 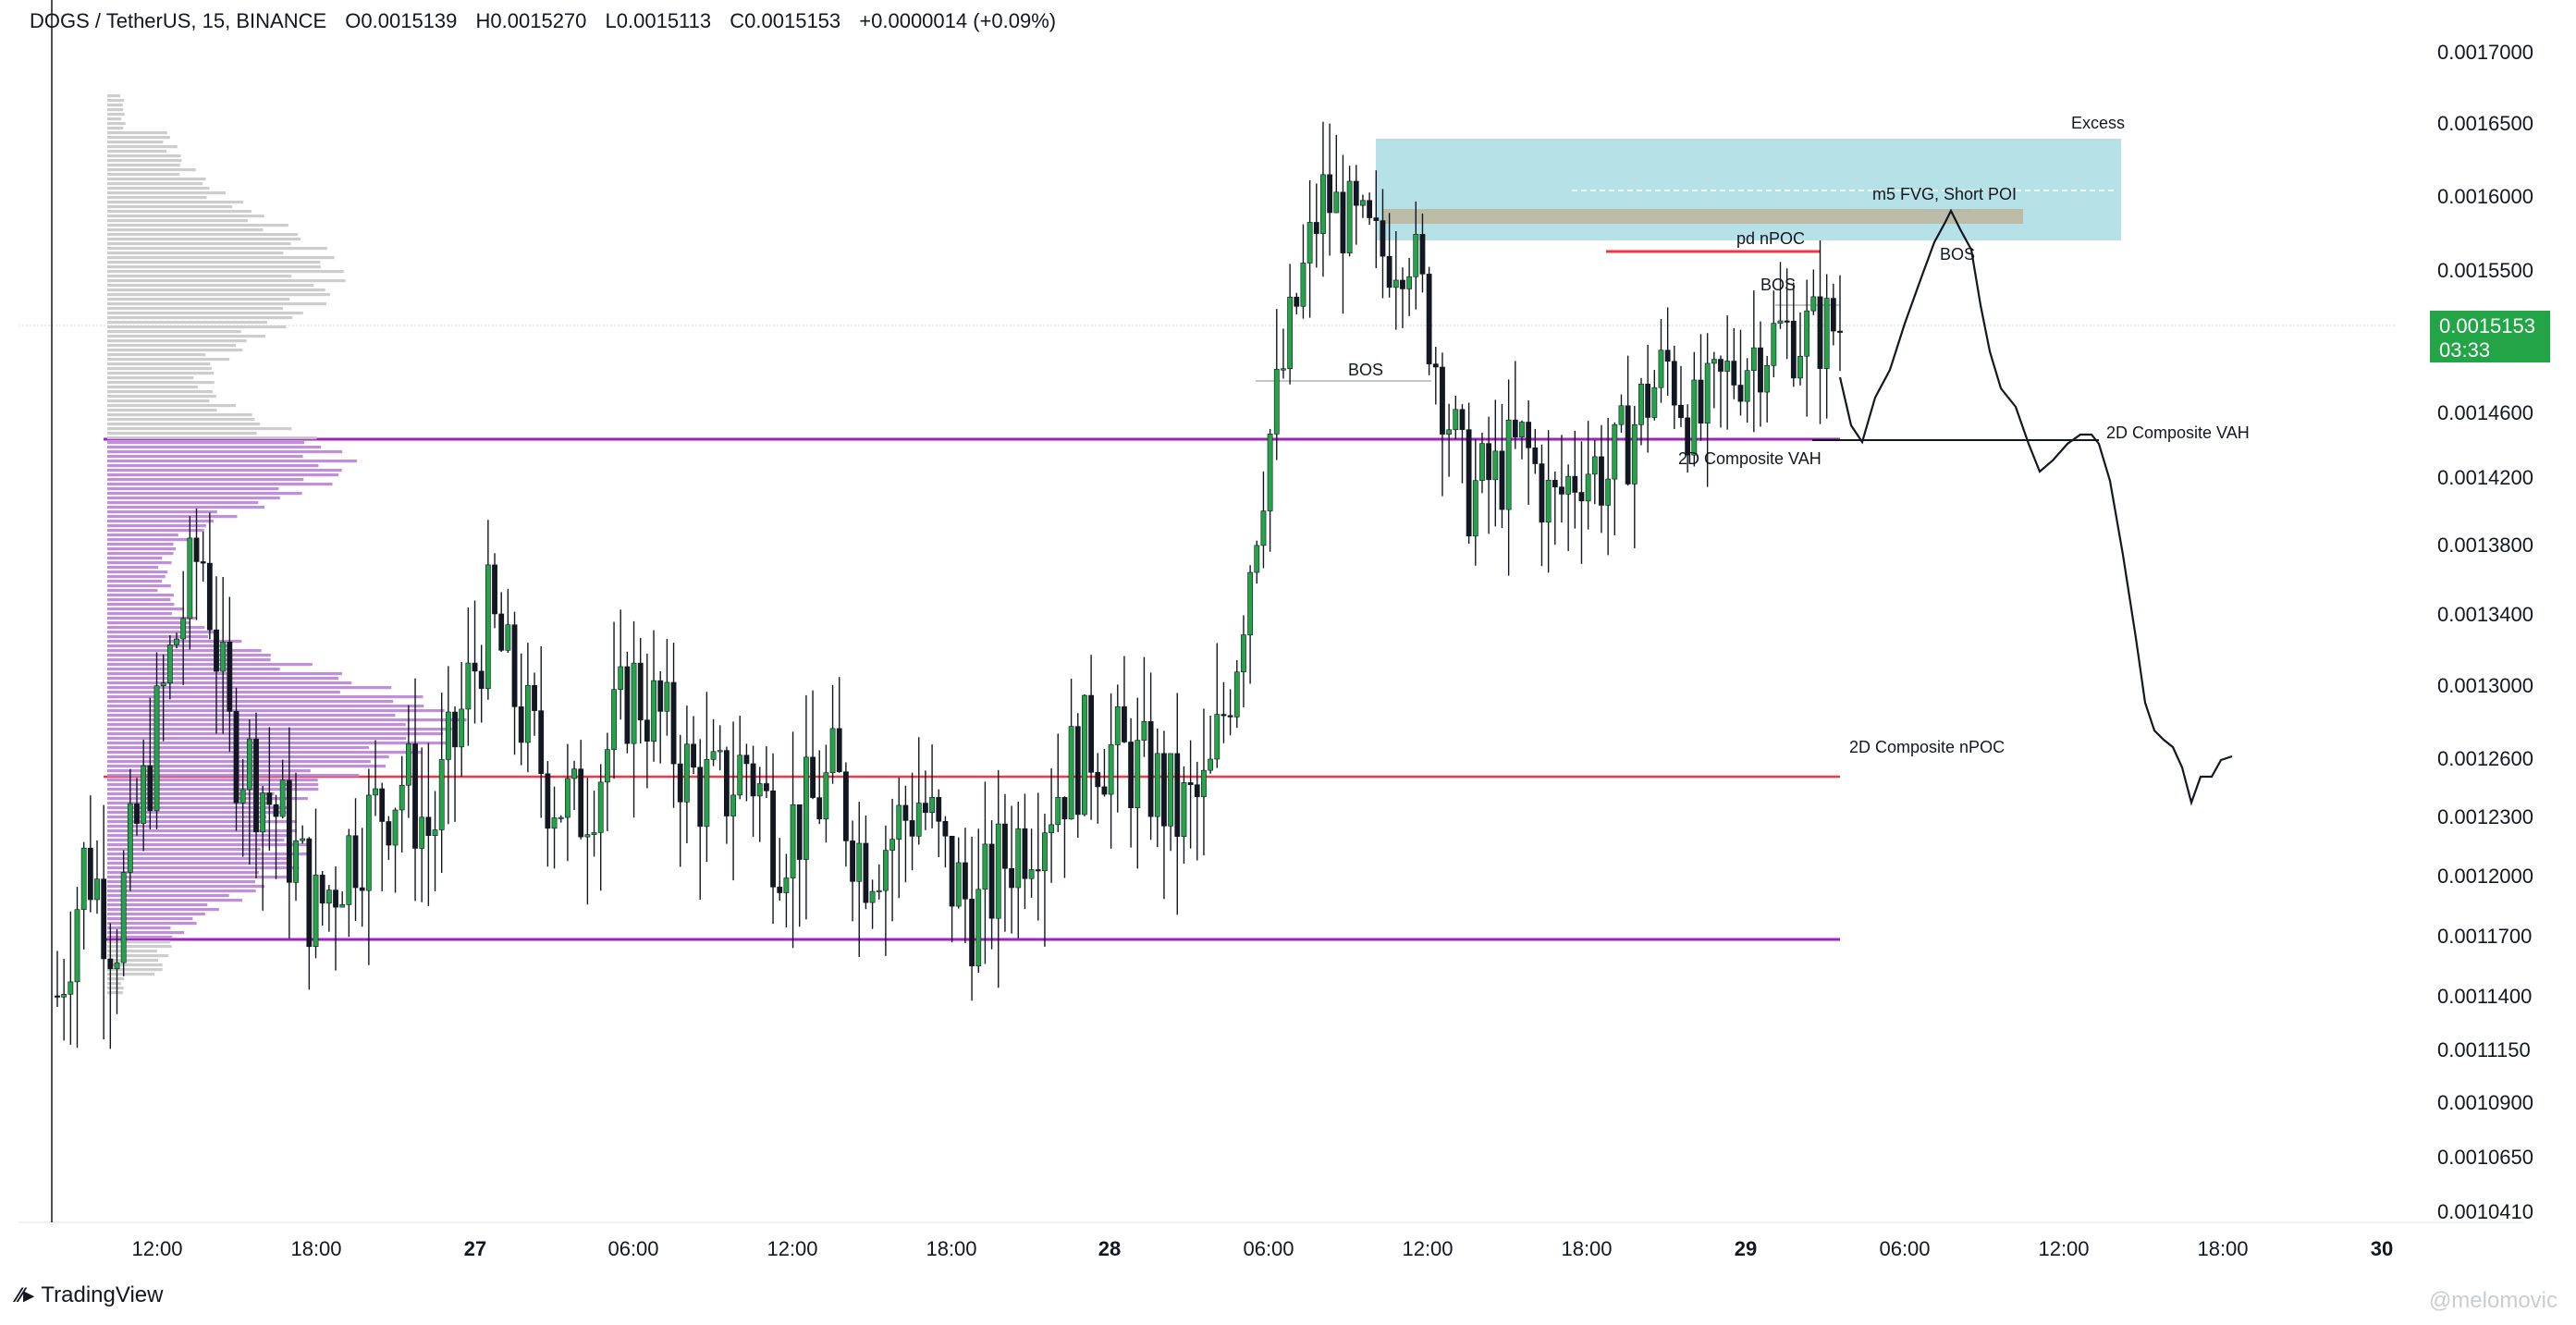 I want to click on y-tick-label: 0.0012300, so click(x=2485, y=817).